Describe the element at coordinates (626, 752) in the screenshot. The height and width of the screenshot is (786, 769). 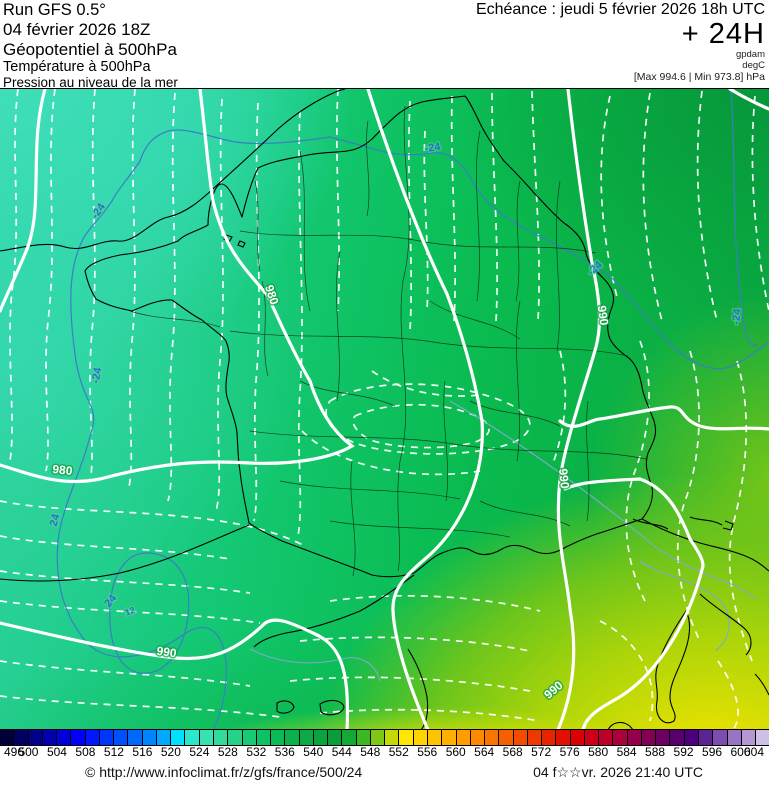
I see `colorbar-tick: 584` at that location.